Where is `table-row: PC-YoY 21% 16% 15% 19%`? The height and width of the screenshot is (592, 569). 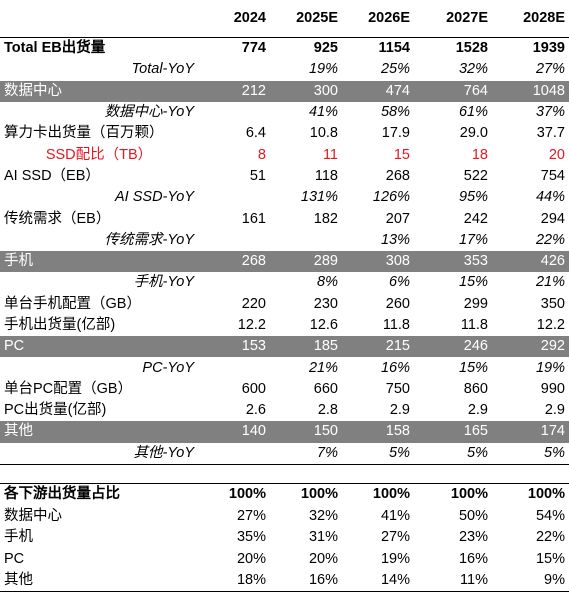 table-row: PC-YoY 21% 16% 15% 19% is located at coordinates (284, 367).